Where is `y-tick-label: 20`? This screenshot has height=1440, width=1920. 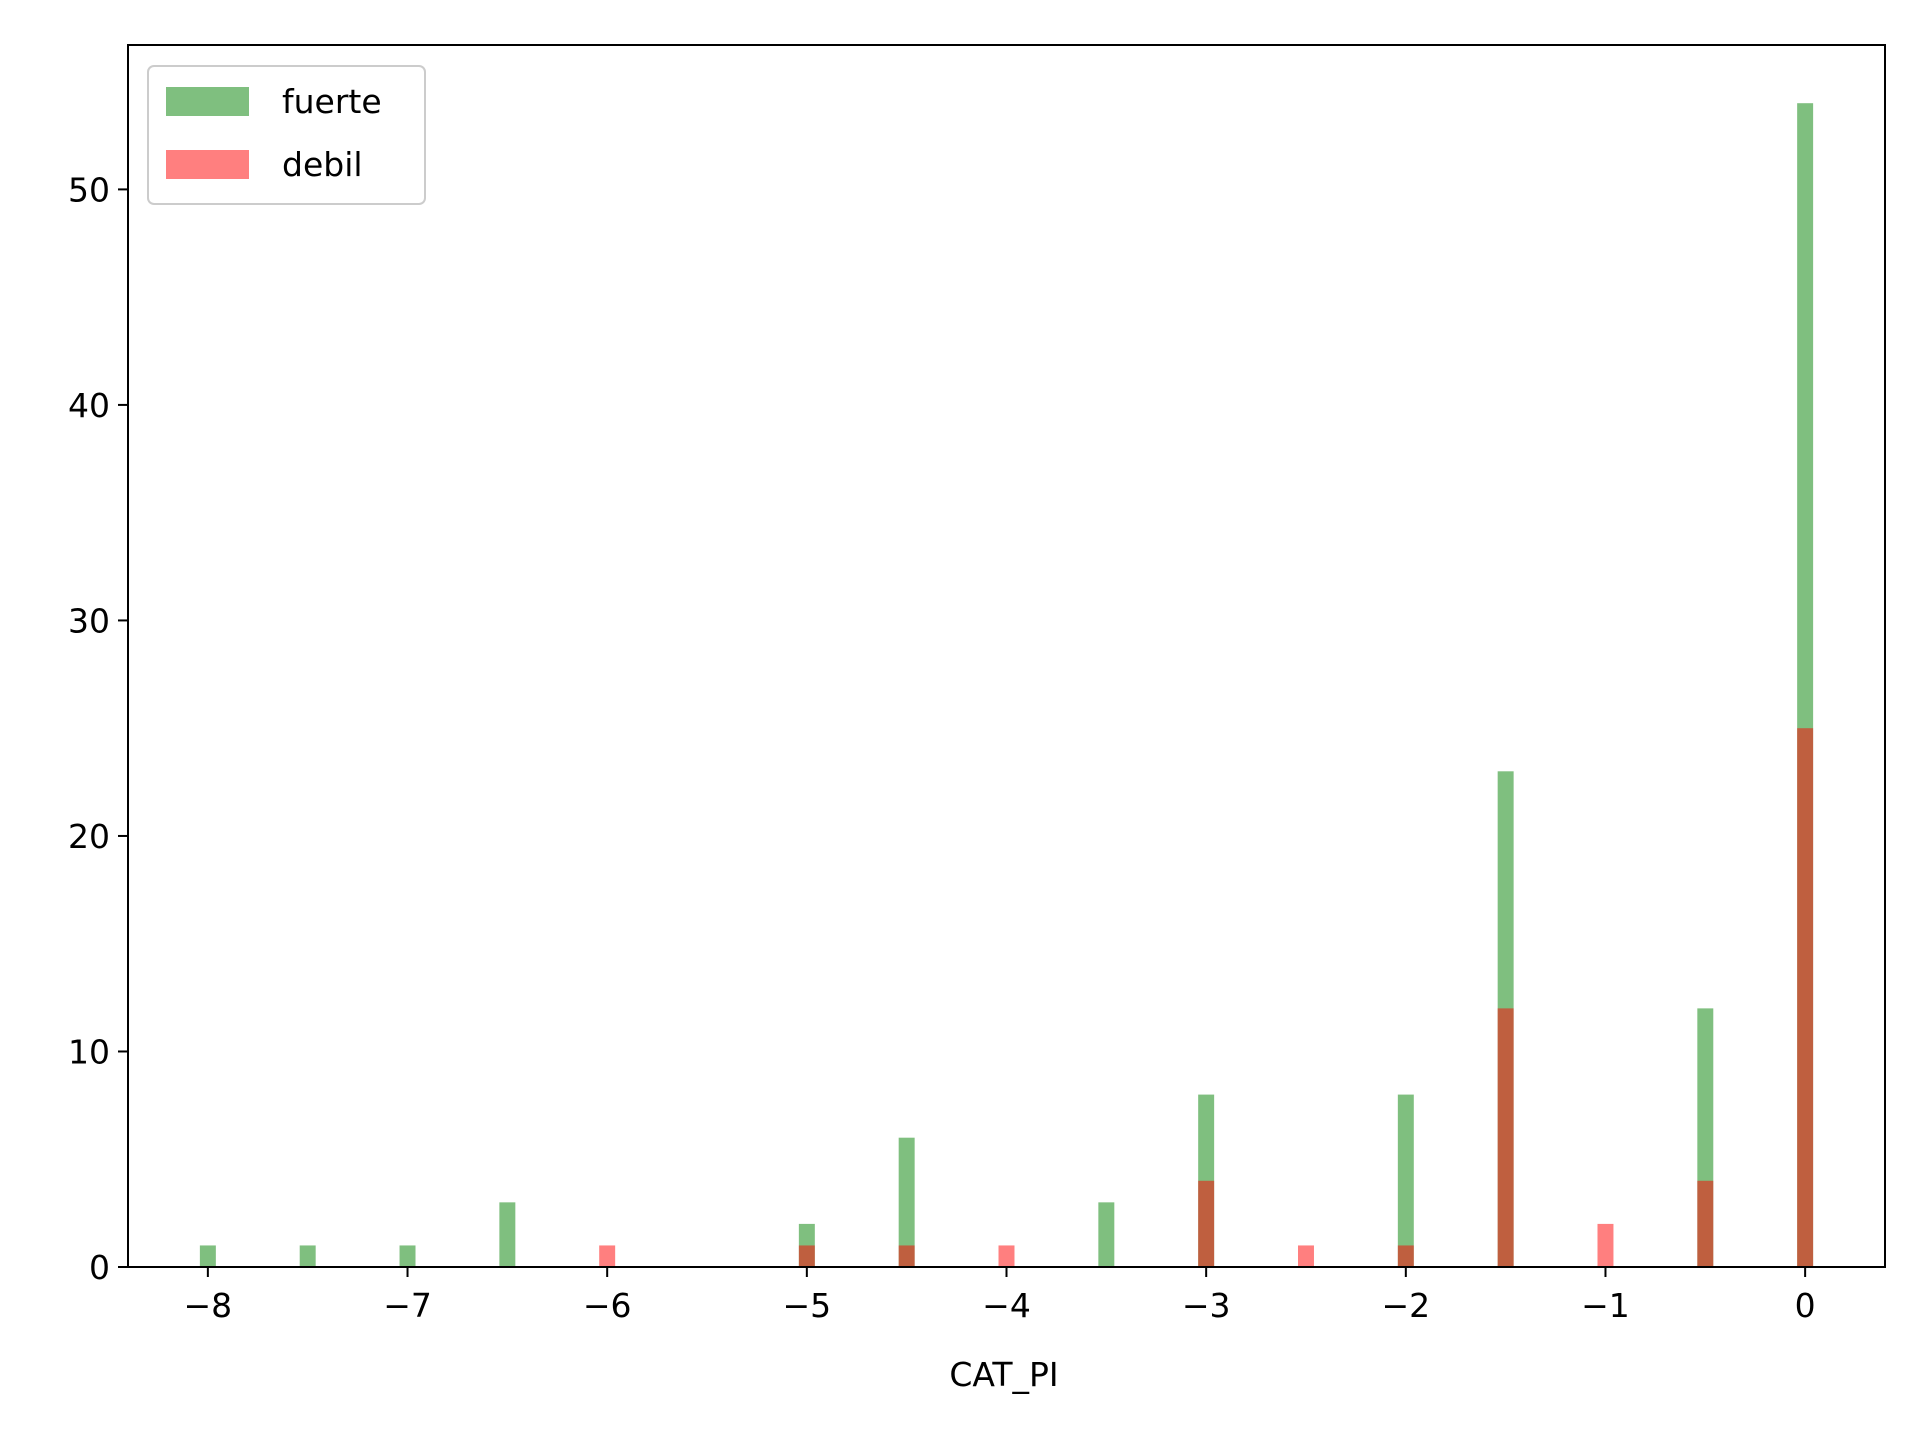
y-tick-label: 20 is located at coordinates (89, 836).